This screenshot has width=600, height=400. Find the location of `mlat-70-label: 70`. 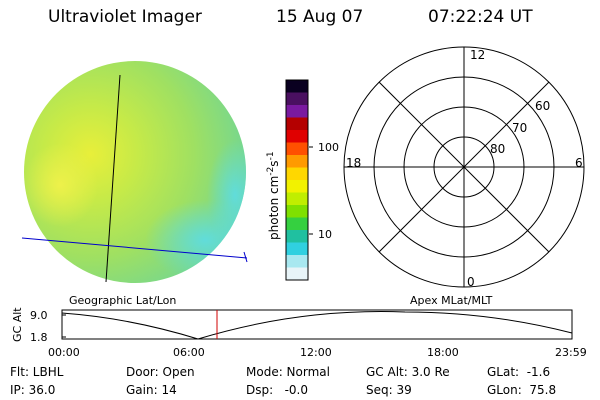

mlat-70-label: 70 is located at coordinates (519, 128).